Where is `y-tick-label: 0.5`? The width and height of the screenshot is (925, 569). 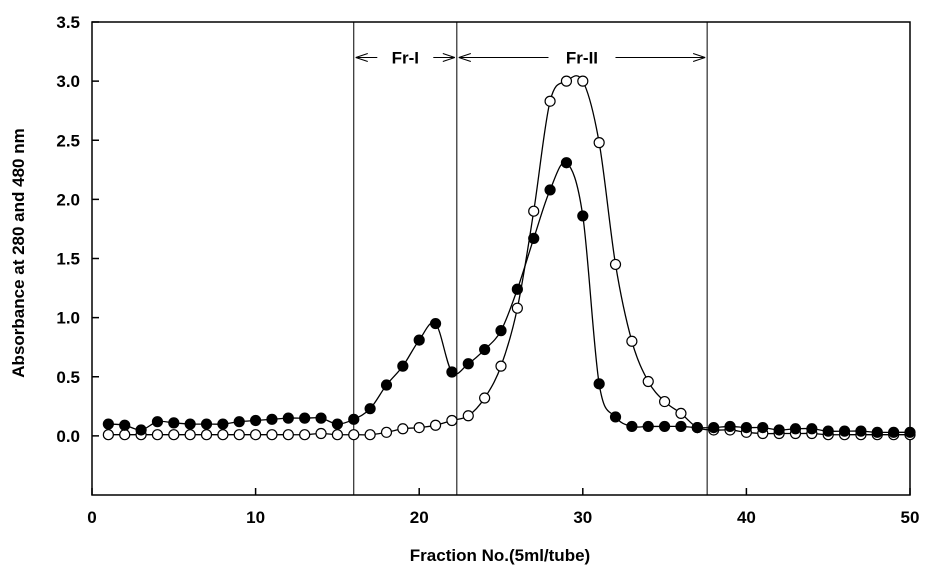 y-tick-label: 0.5 is located at coordinates (68, 377).